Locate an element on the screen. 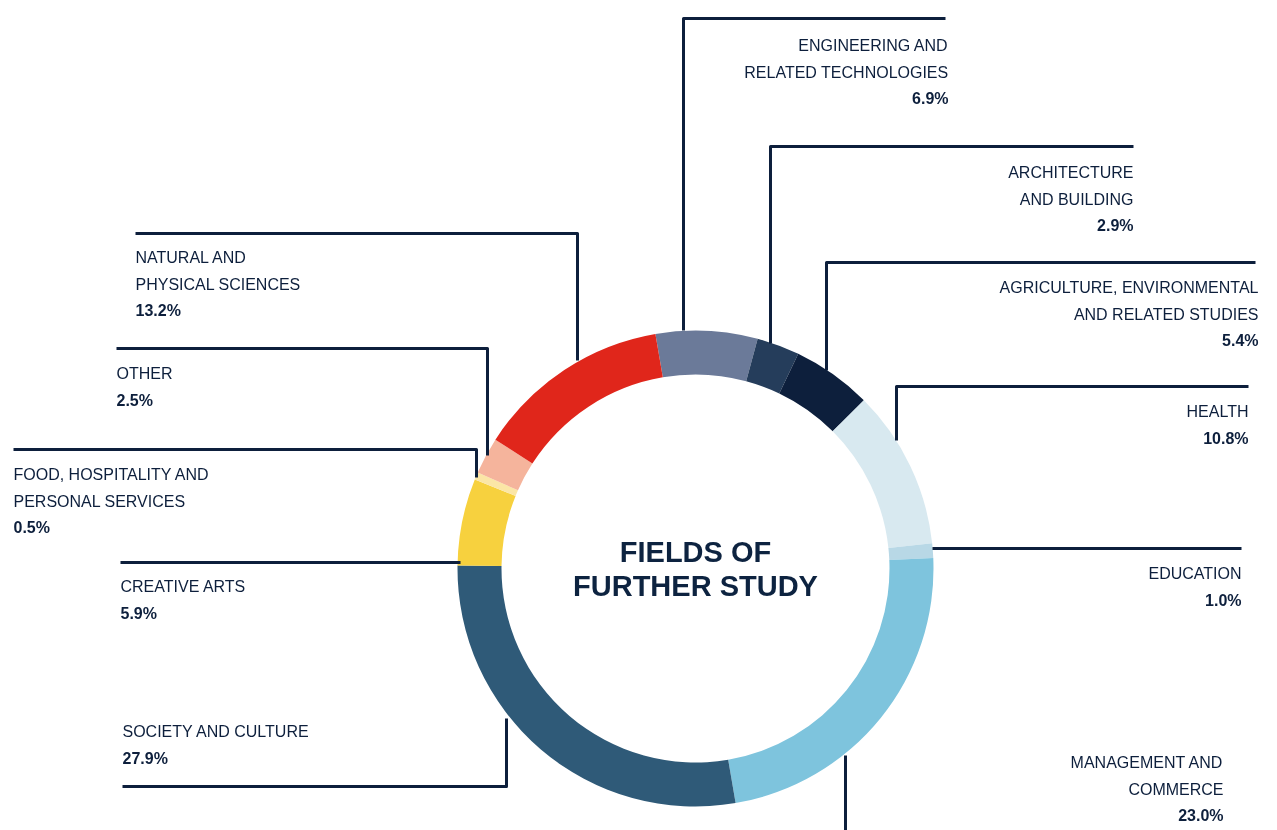  slice-label: ARCHITECTURE AND BUILDING is located at coordinates (1071, 186).